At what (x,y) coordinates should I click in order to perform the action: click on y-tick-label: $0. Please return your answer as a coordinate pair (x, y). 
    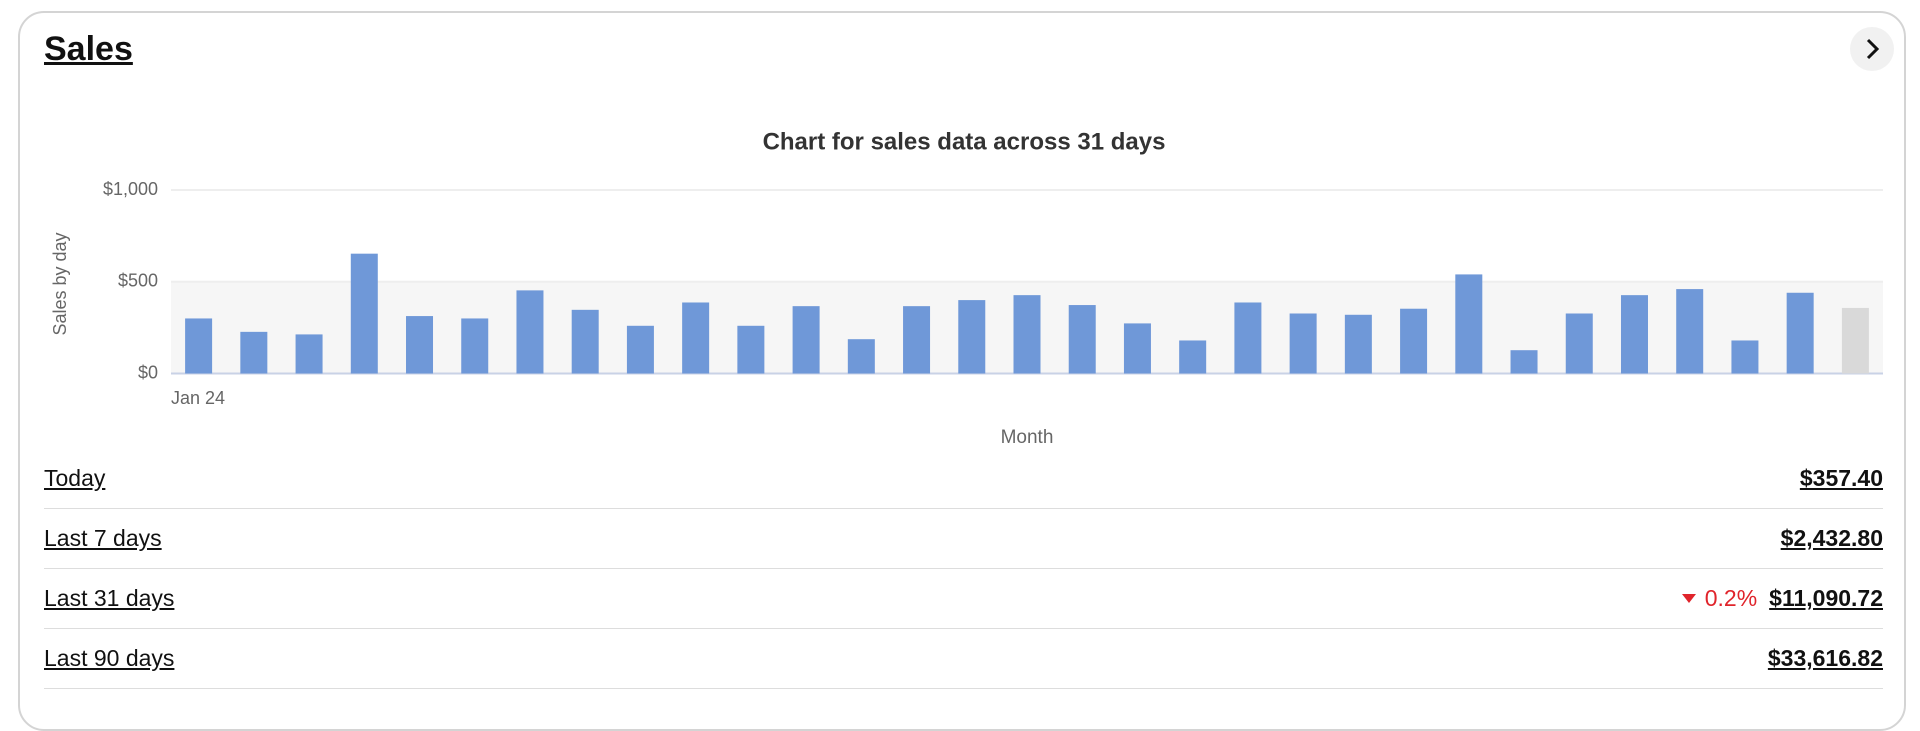
    Looking at the image, I should click on (148, 372).